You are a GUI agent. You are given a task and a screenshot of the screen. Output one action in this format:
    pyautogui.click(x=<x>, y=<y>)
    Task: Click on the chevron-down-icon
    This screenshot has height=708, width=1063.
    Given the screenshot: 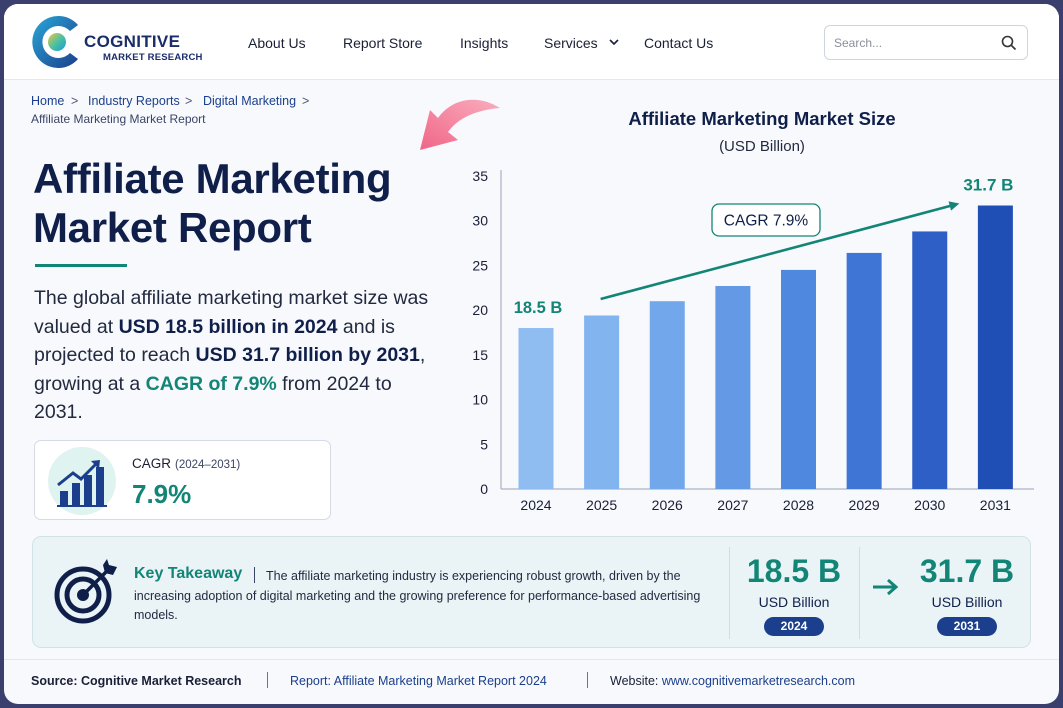 What is the action you would take?
    pyautogui.click(x=614, y=42)
    